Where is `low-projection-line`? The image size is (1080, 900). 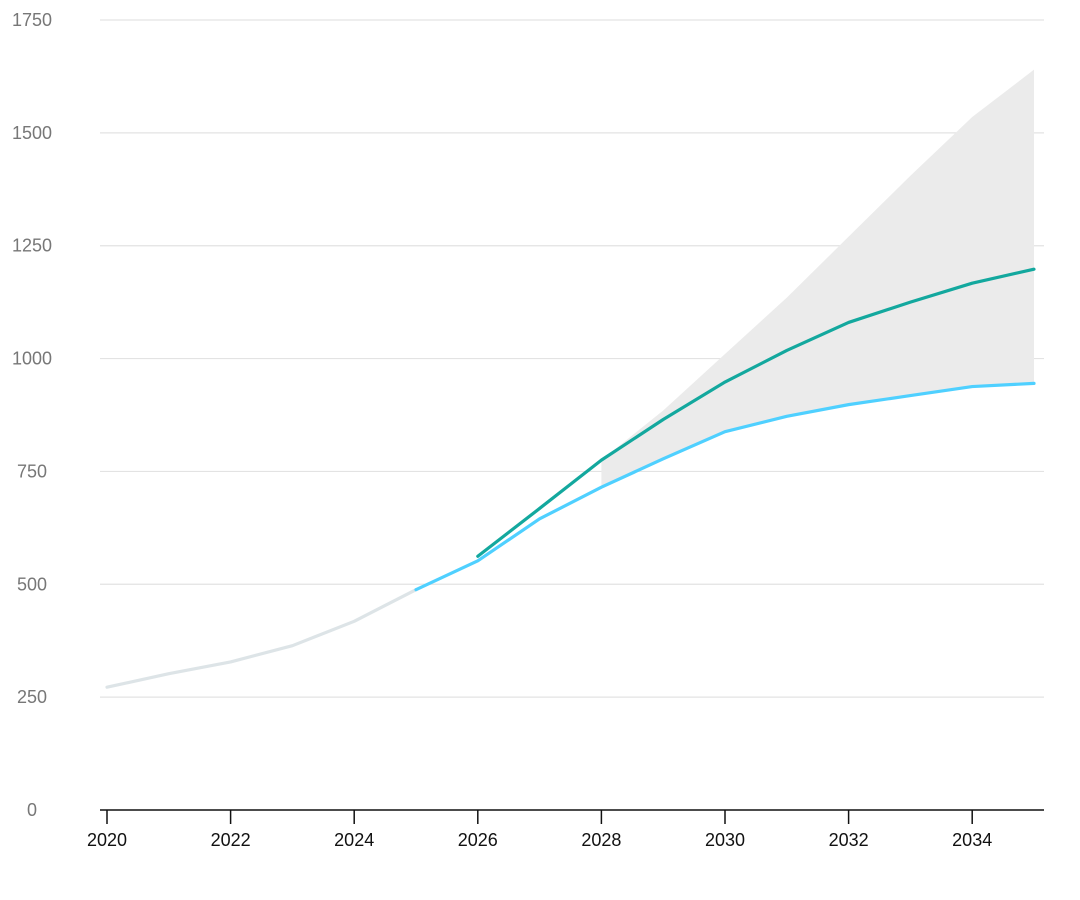
low-projection-line is located at coordinates (725, 486).